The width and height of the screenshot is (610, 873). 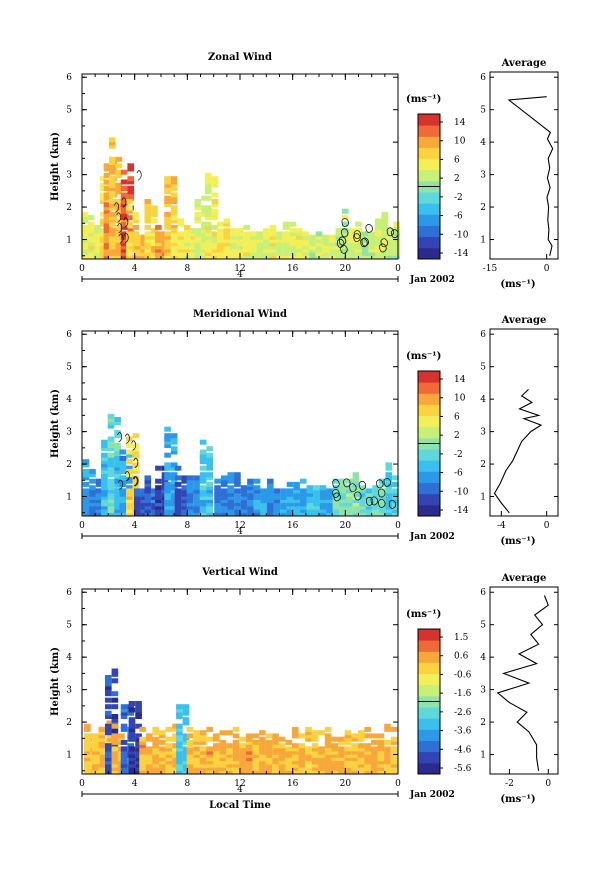 What do you see at coordinates (346, 784) in the screenshot?
I see `x-tick-label: 20` at bounding box center [346, 784].